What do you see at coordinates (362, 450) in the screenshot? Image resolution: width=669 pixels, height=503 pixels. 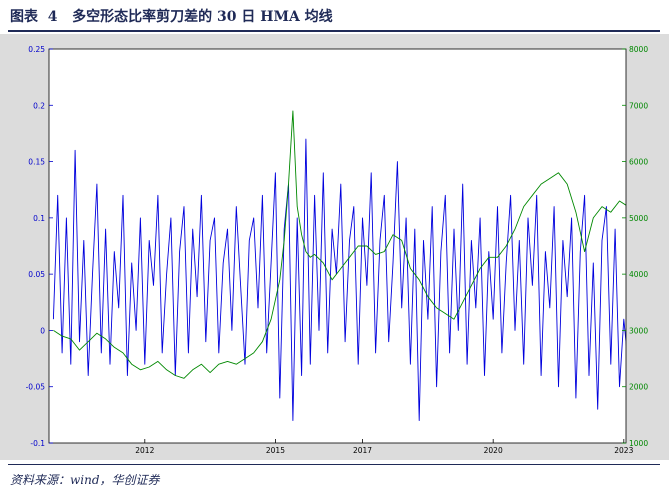 I see `x-axis-tick-label: 2017` at bounding box center [362, 450].